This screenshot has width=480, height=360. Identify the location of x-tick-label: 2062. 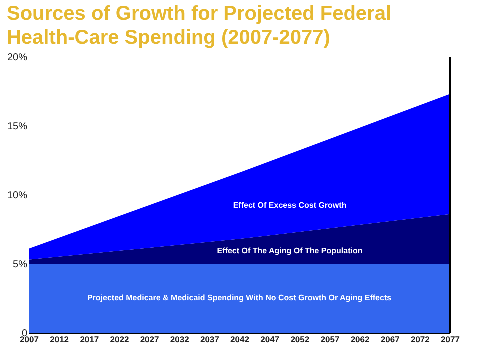
(360, 339).